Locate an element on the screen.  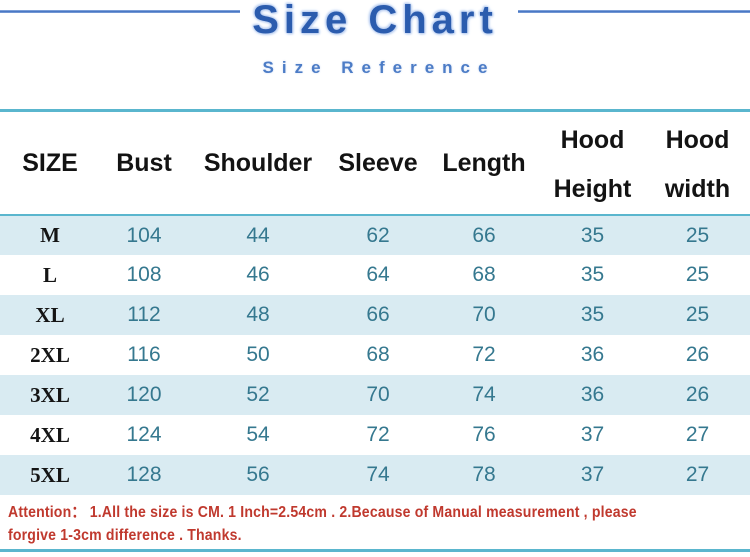
bottom-divider is located at coordinates (375, 550).